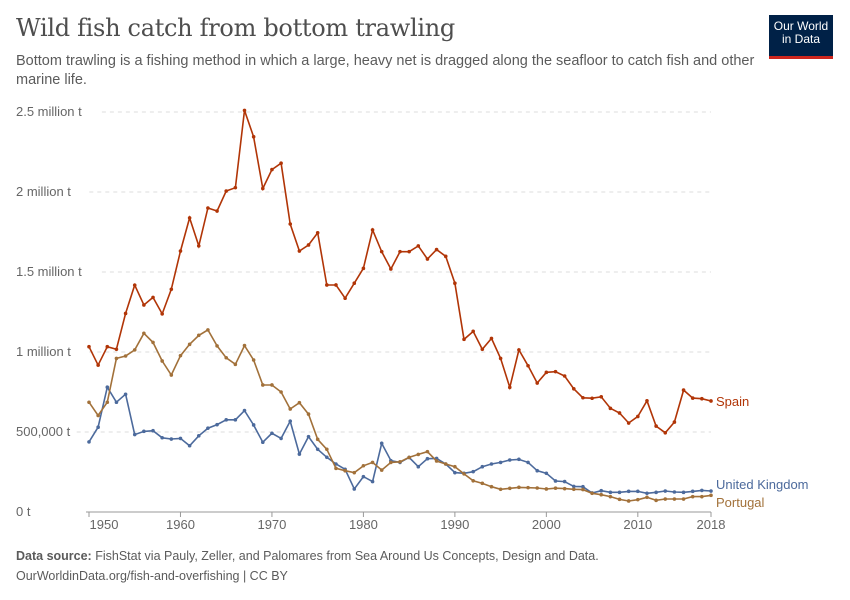 The height and width of the screenshot is (600, 850). What do you see at coordinates (49, 271) in the screenshot?
I see `y-tick-label: 1.5 million t` at bounding box center [49, 271].